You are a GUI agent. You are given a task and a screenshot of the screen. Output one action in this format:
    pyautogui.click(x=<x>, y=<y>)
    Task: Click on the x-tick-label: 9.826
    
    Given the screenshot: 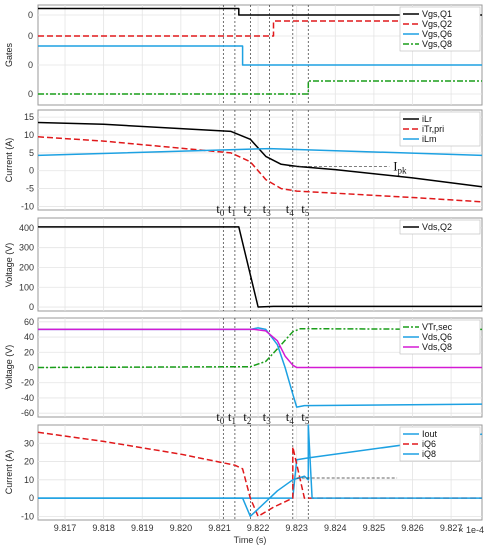 What is the action you would take?
    pyautogui.click(x=412, y=528)
    